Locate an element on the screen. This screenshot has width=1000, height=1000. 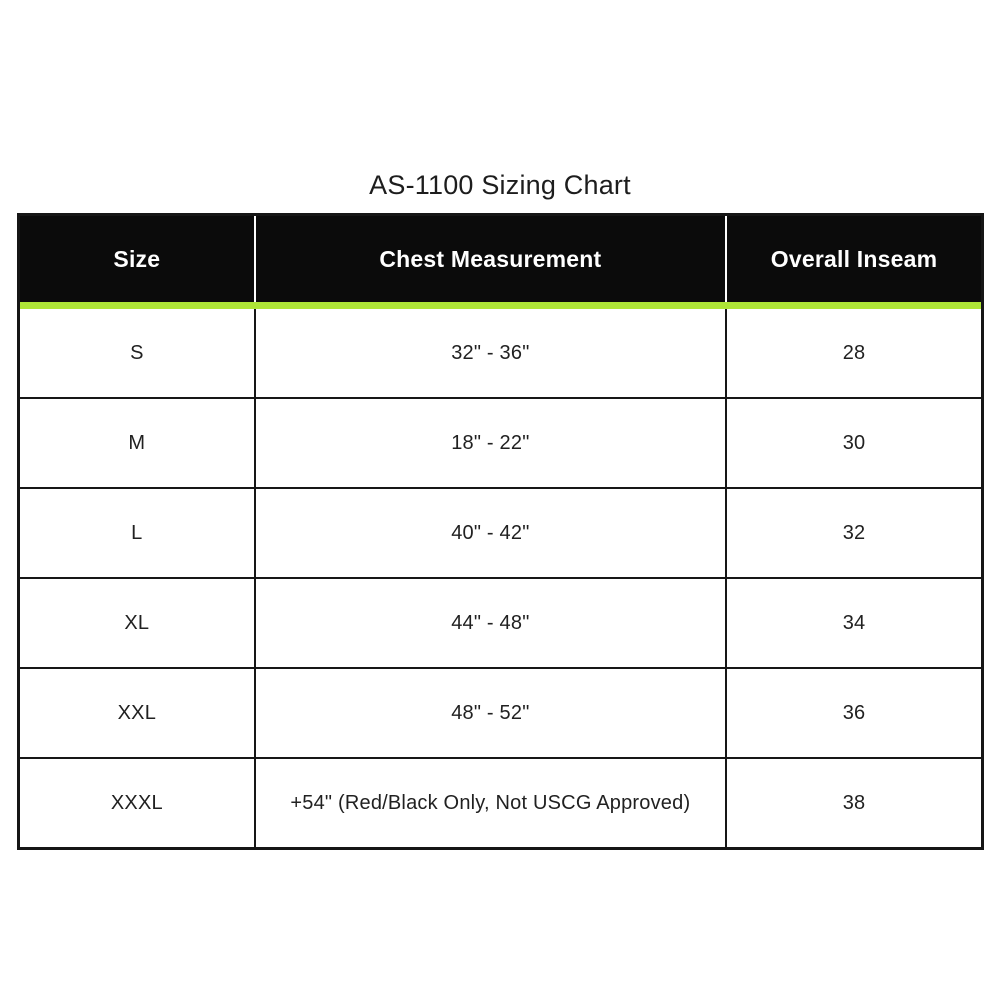
size-cell: XL is located at coordinates (136, 623).